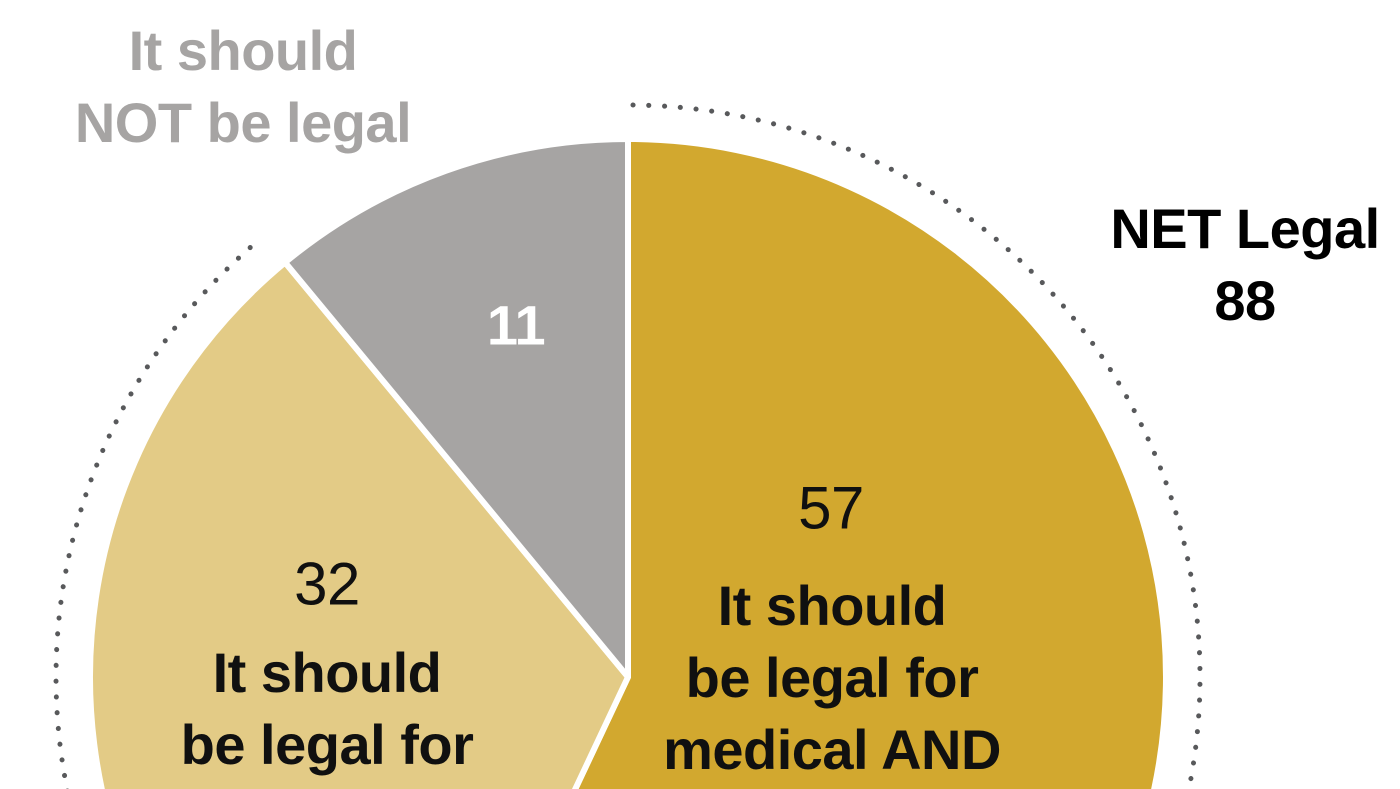 The height and width of the screenshot is (789, 1400). I want to click on net-legal-label: NET Legal, so click(1245, 228).